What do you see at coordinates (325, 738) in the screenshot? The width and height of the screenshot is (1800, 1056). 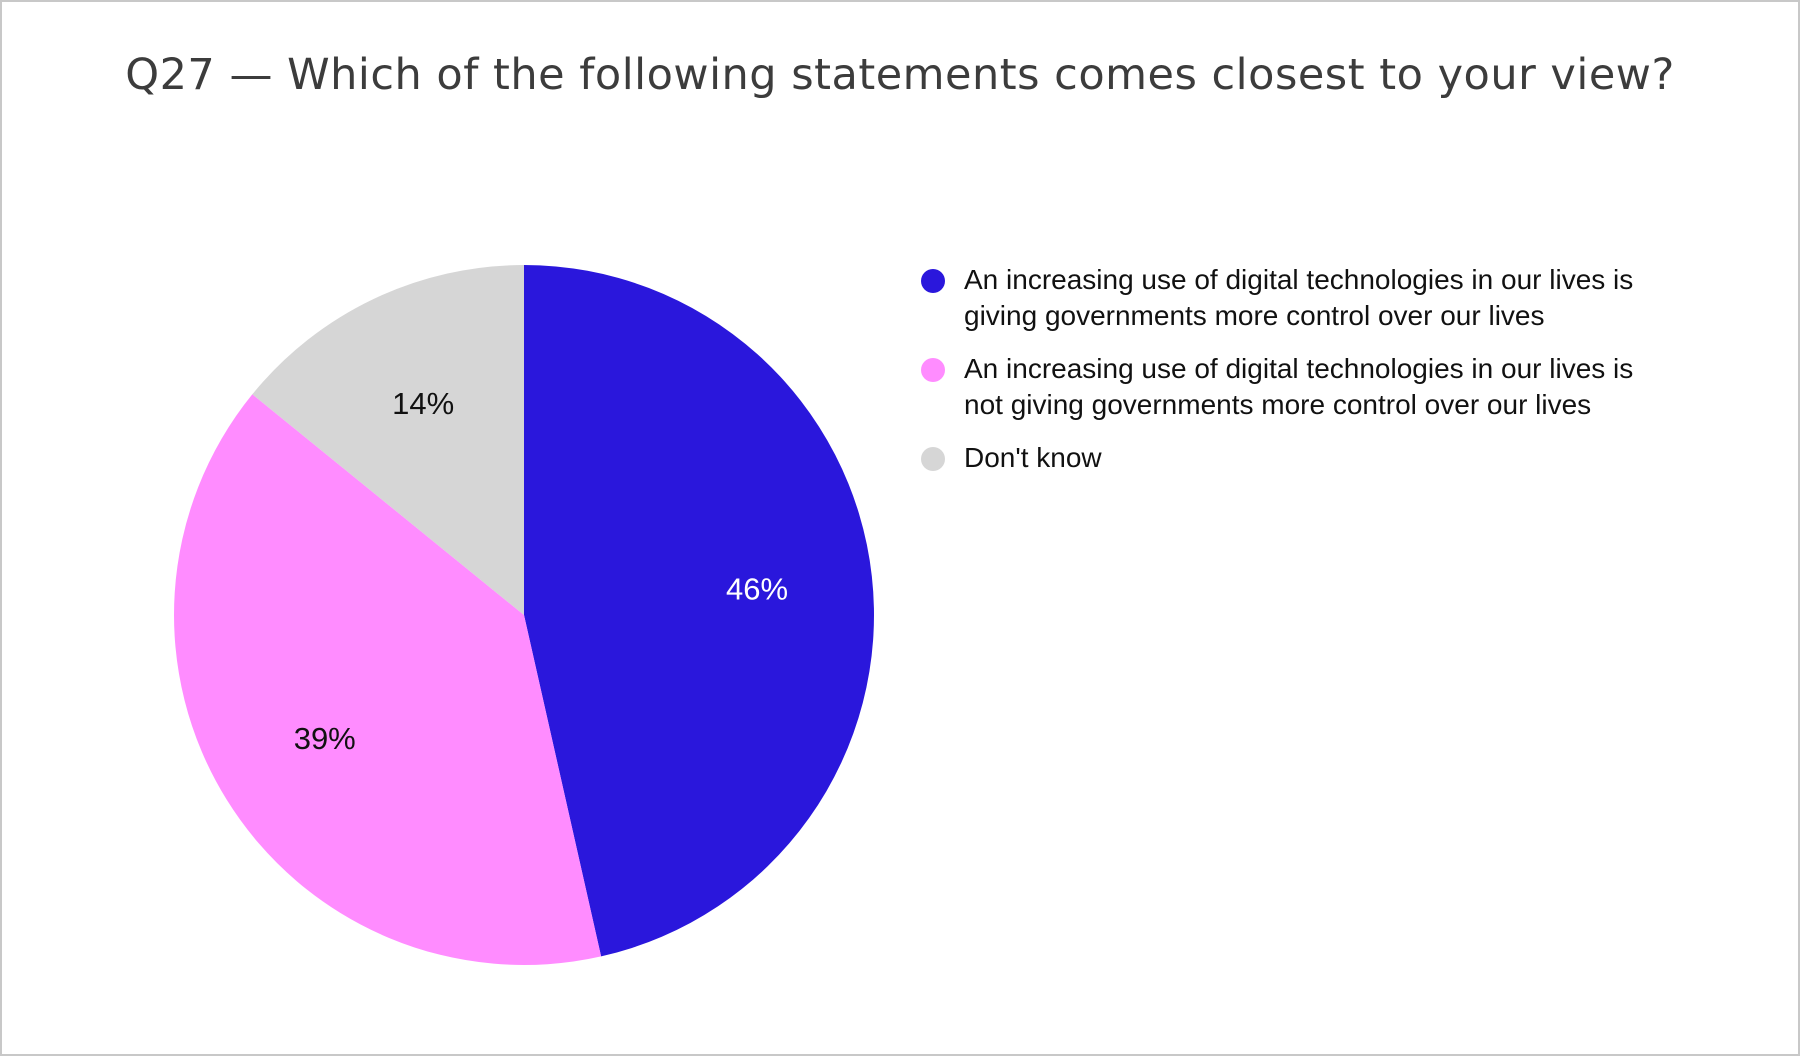 I see `slice-value-label-1: 39%` at bounding box center [325, 738].